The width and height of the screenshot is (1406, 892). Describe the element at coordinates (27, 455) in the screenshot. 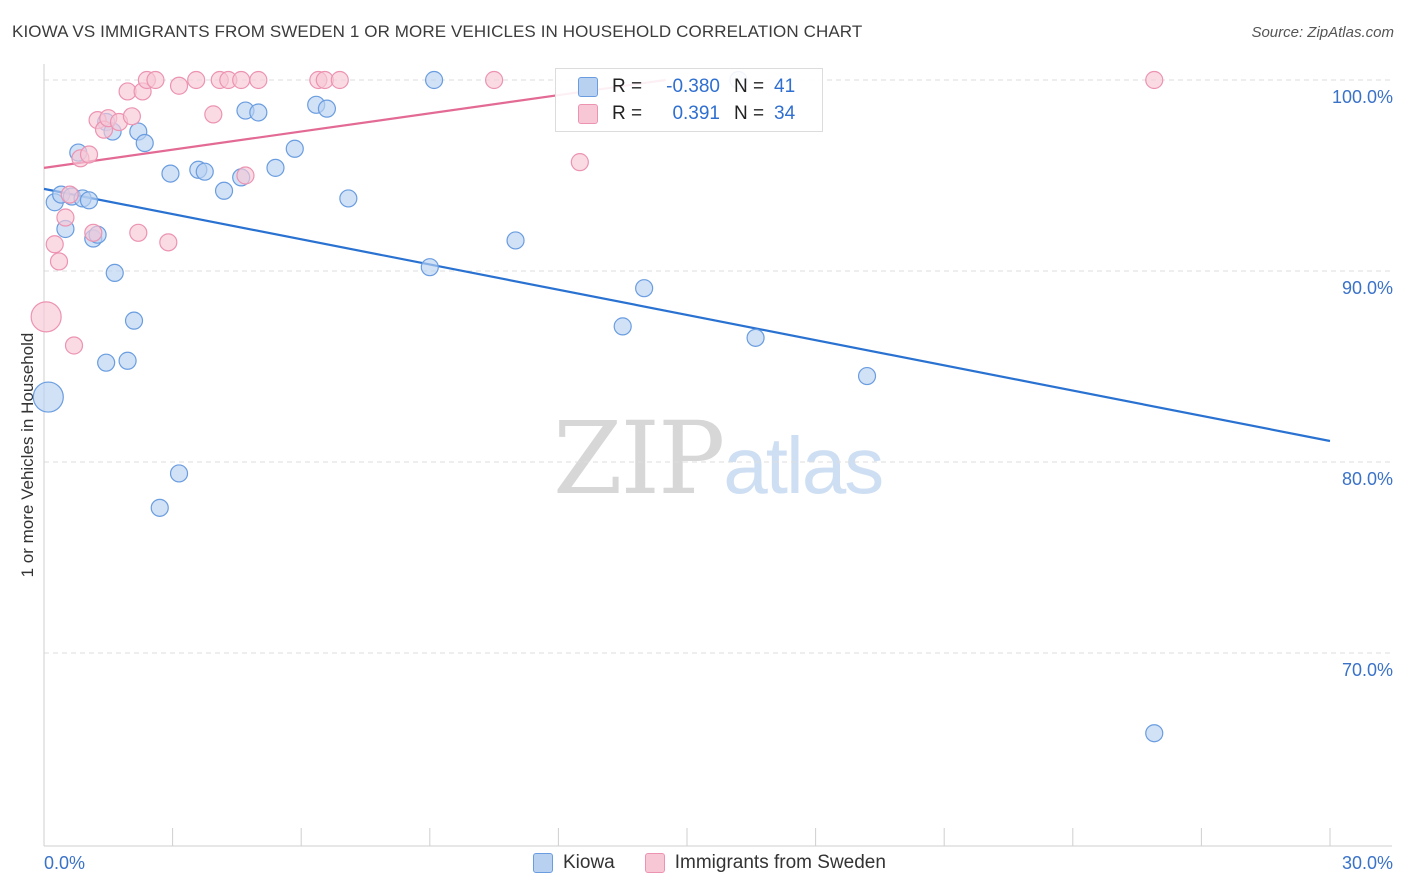

I see `y-axis-label: 1 or more Vehicles in Household` at that location.